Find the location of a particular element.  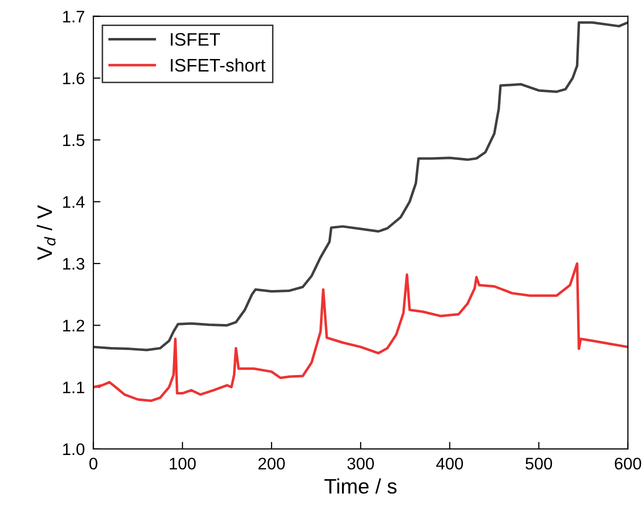

x-tick-label: 500 is located at coordinates (539, 464).